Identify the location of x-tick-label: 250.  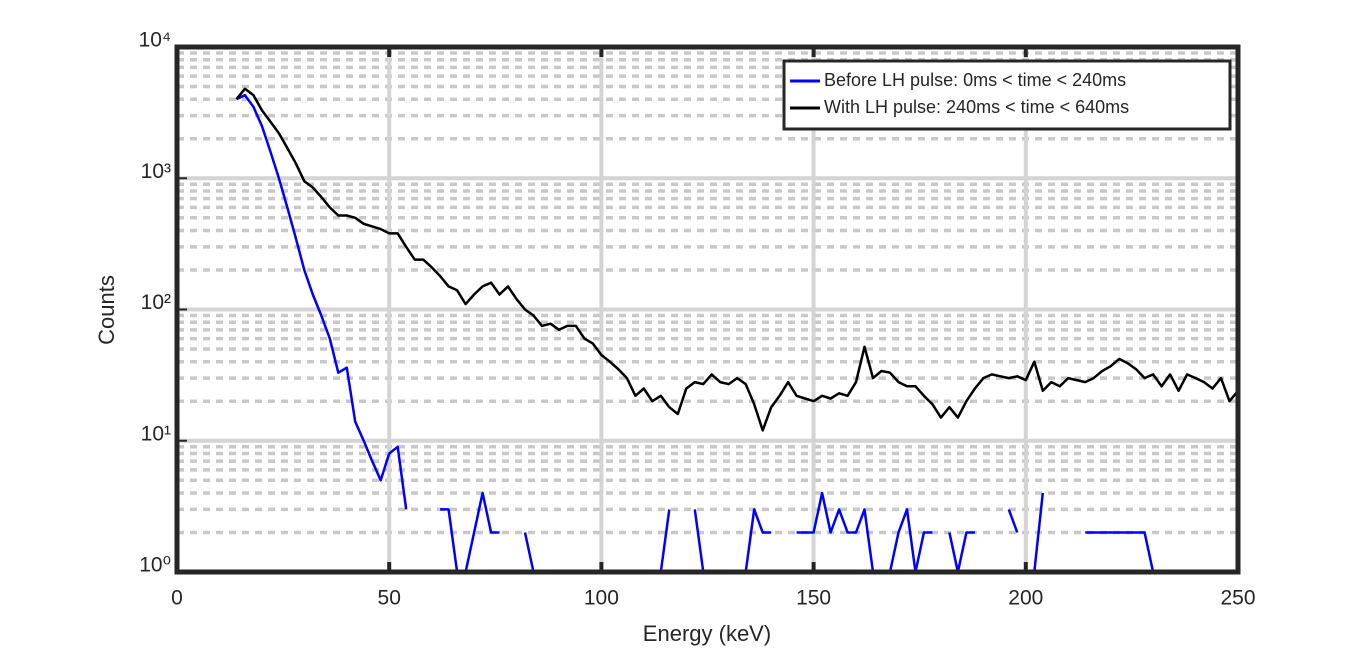
(1237, 598).